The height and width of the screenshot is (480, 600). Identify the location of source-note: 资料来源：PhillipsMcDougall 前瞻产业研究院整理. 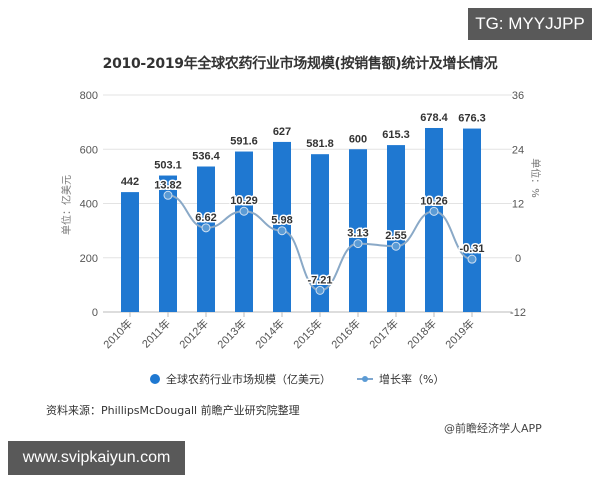
(173, 410).